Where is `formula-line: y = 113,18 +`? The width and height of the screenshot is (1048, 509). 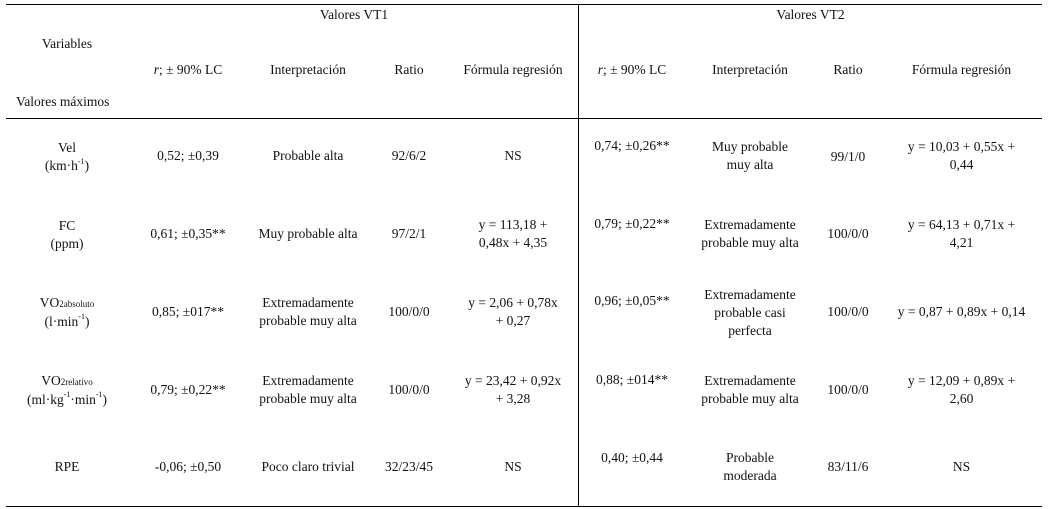 formula-line: y = 113,18 + is located at coordinates (513, 224).